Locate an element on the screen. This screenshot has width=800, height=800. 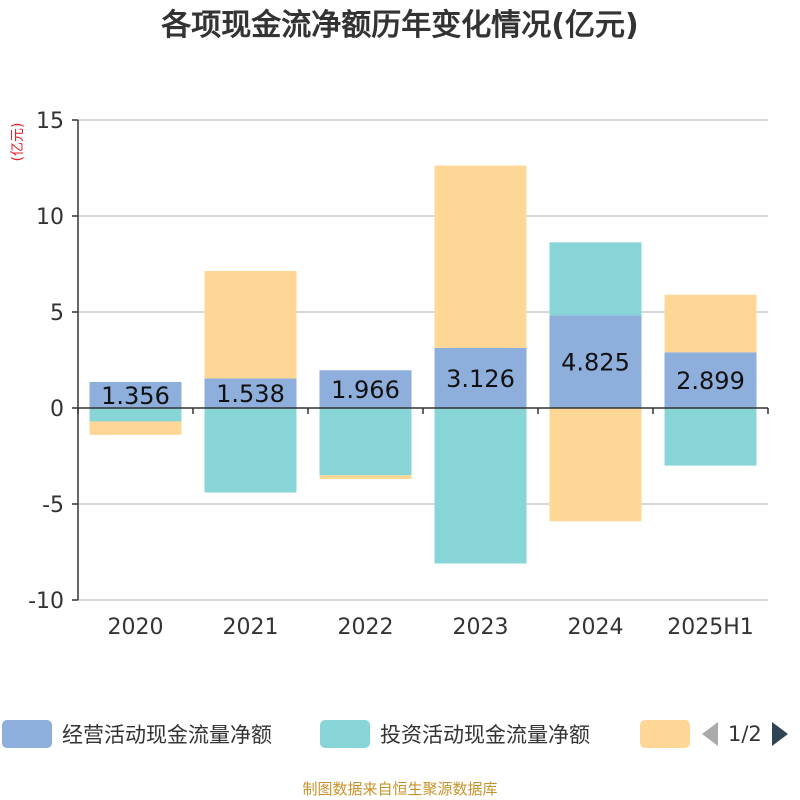
legend-item-operating: 经营活动现金流量净额 is located at coordinates (137, 734).